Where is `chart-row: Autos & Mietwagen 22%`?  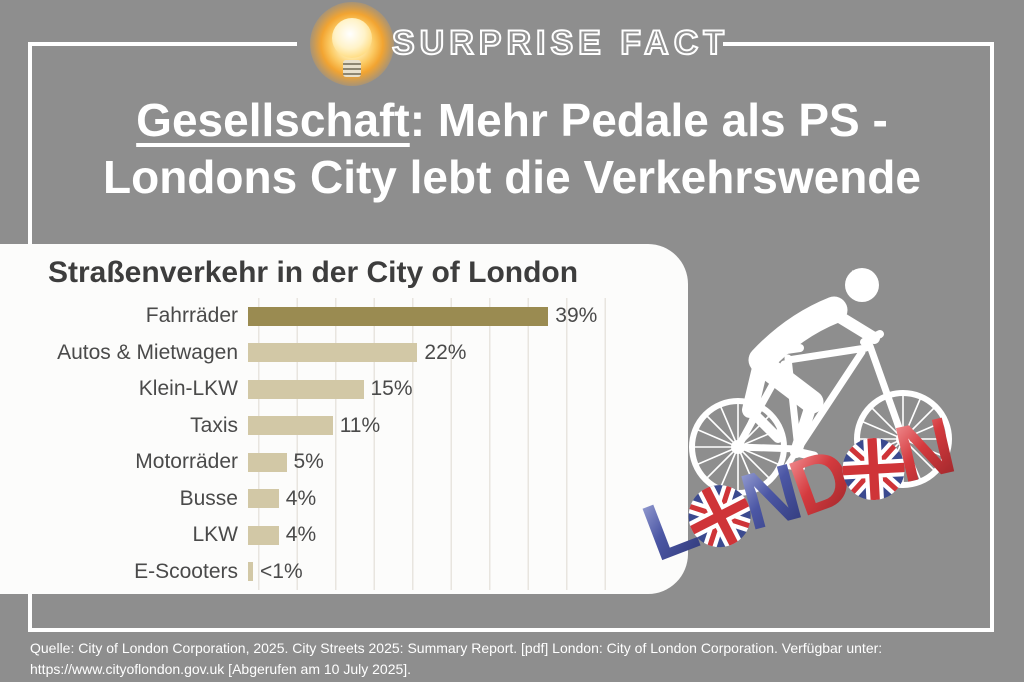
chart-row: Autos & Mietwagen 22% is located at coordinates (344, 353).